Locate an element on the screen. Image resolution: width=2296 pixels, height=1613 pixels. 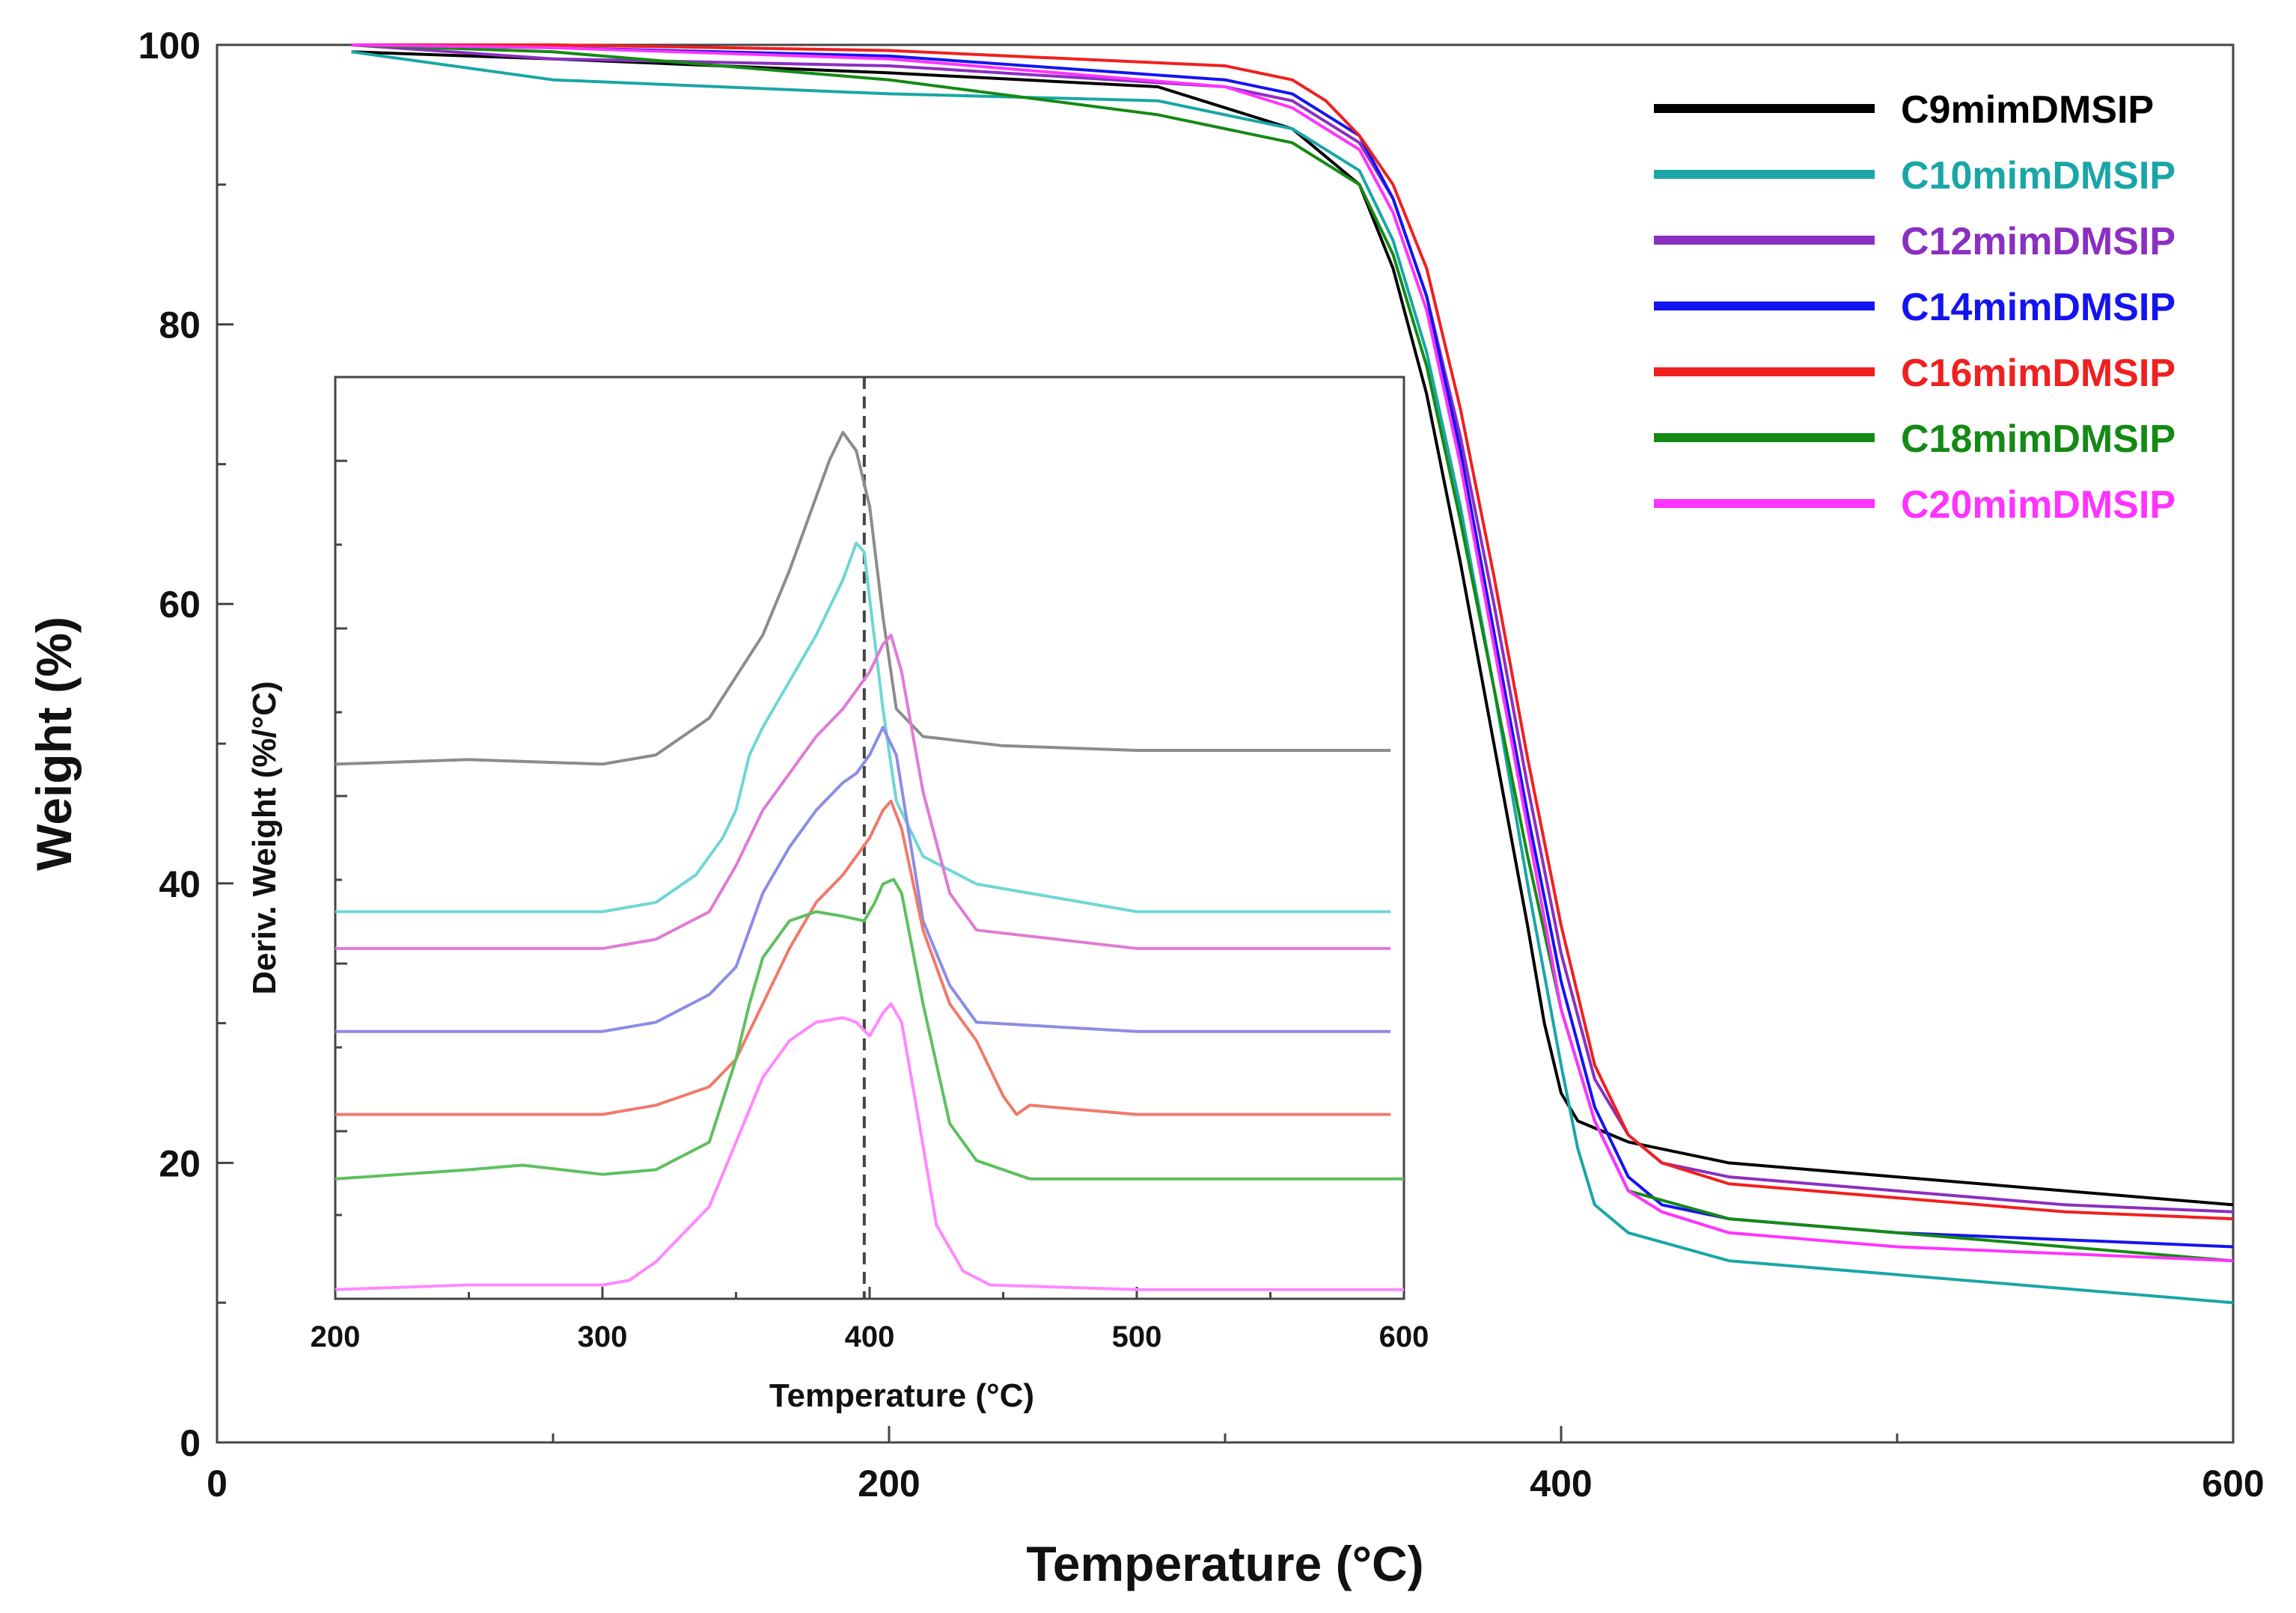
main-y-tick-label: 20 is located at coordinates (180, 1163).